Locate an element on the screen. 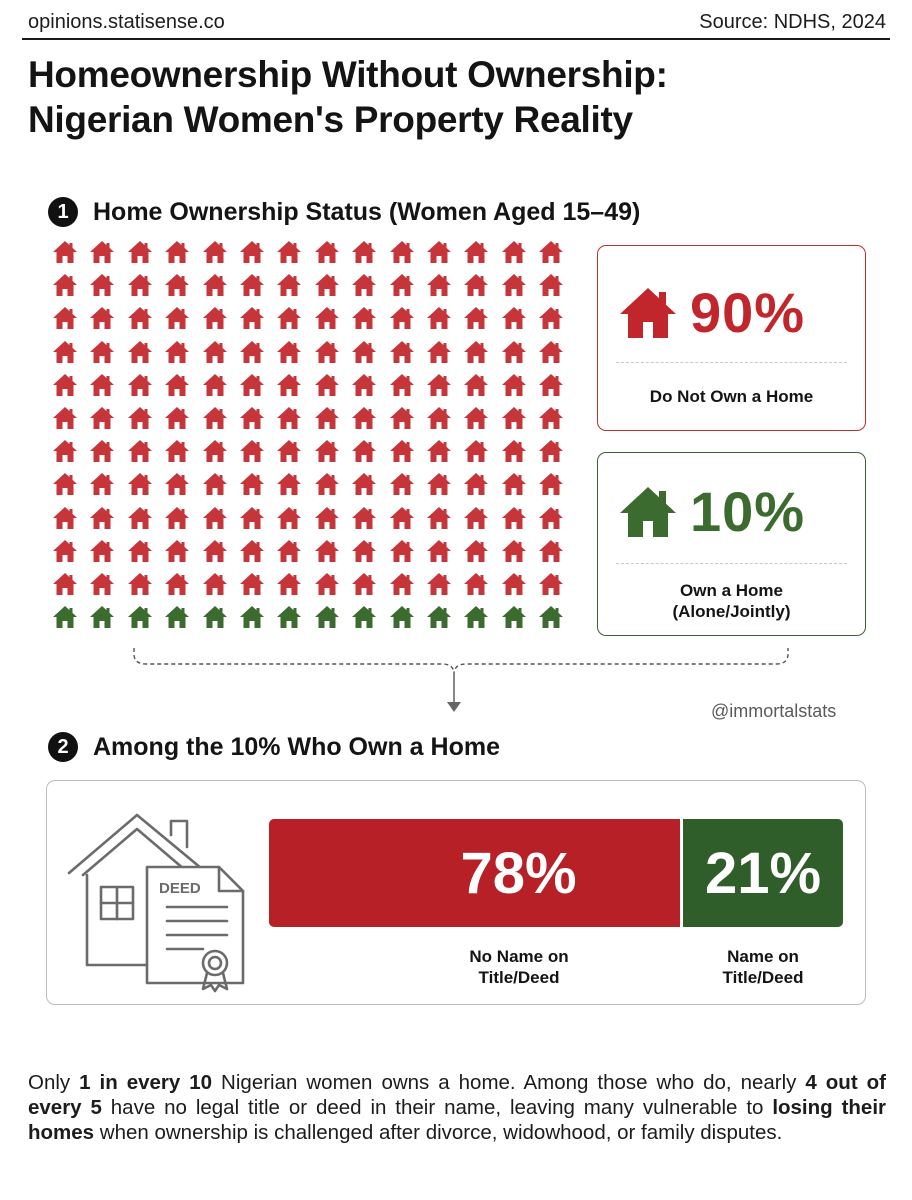 Image resolution: width=912 pixels, height=1200 pixels. site-url: opinions.statisense.co is located at coordinates (126, 22).